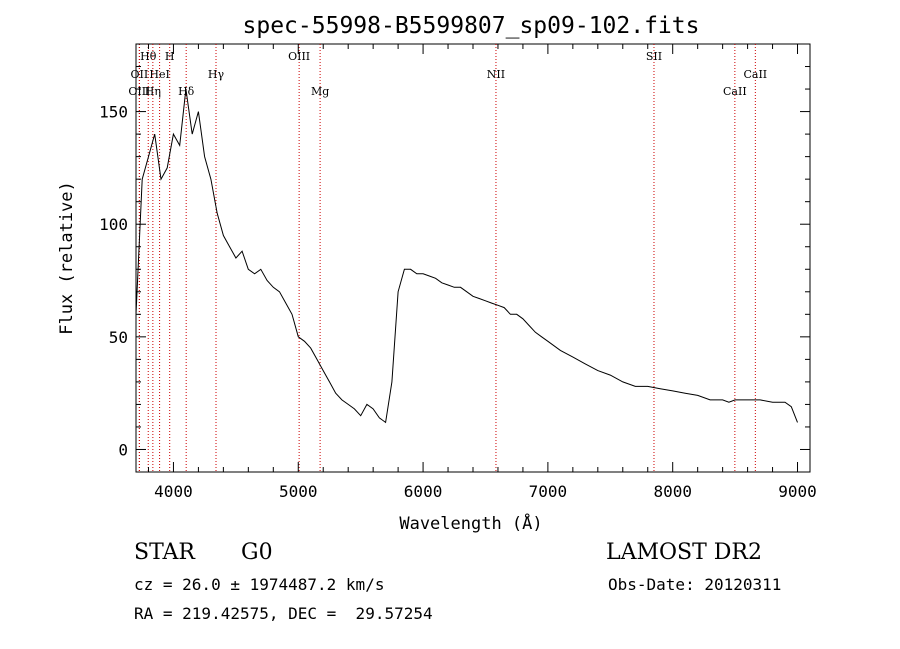 The image size is (900, 649). I want to click on y-tick-label: 150, so click(113, 112).